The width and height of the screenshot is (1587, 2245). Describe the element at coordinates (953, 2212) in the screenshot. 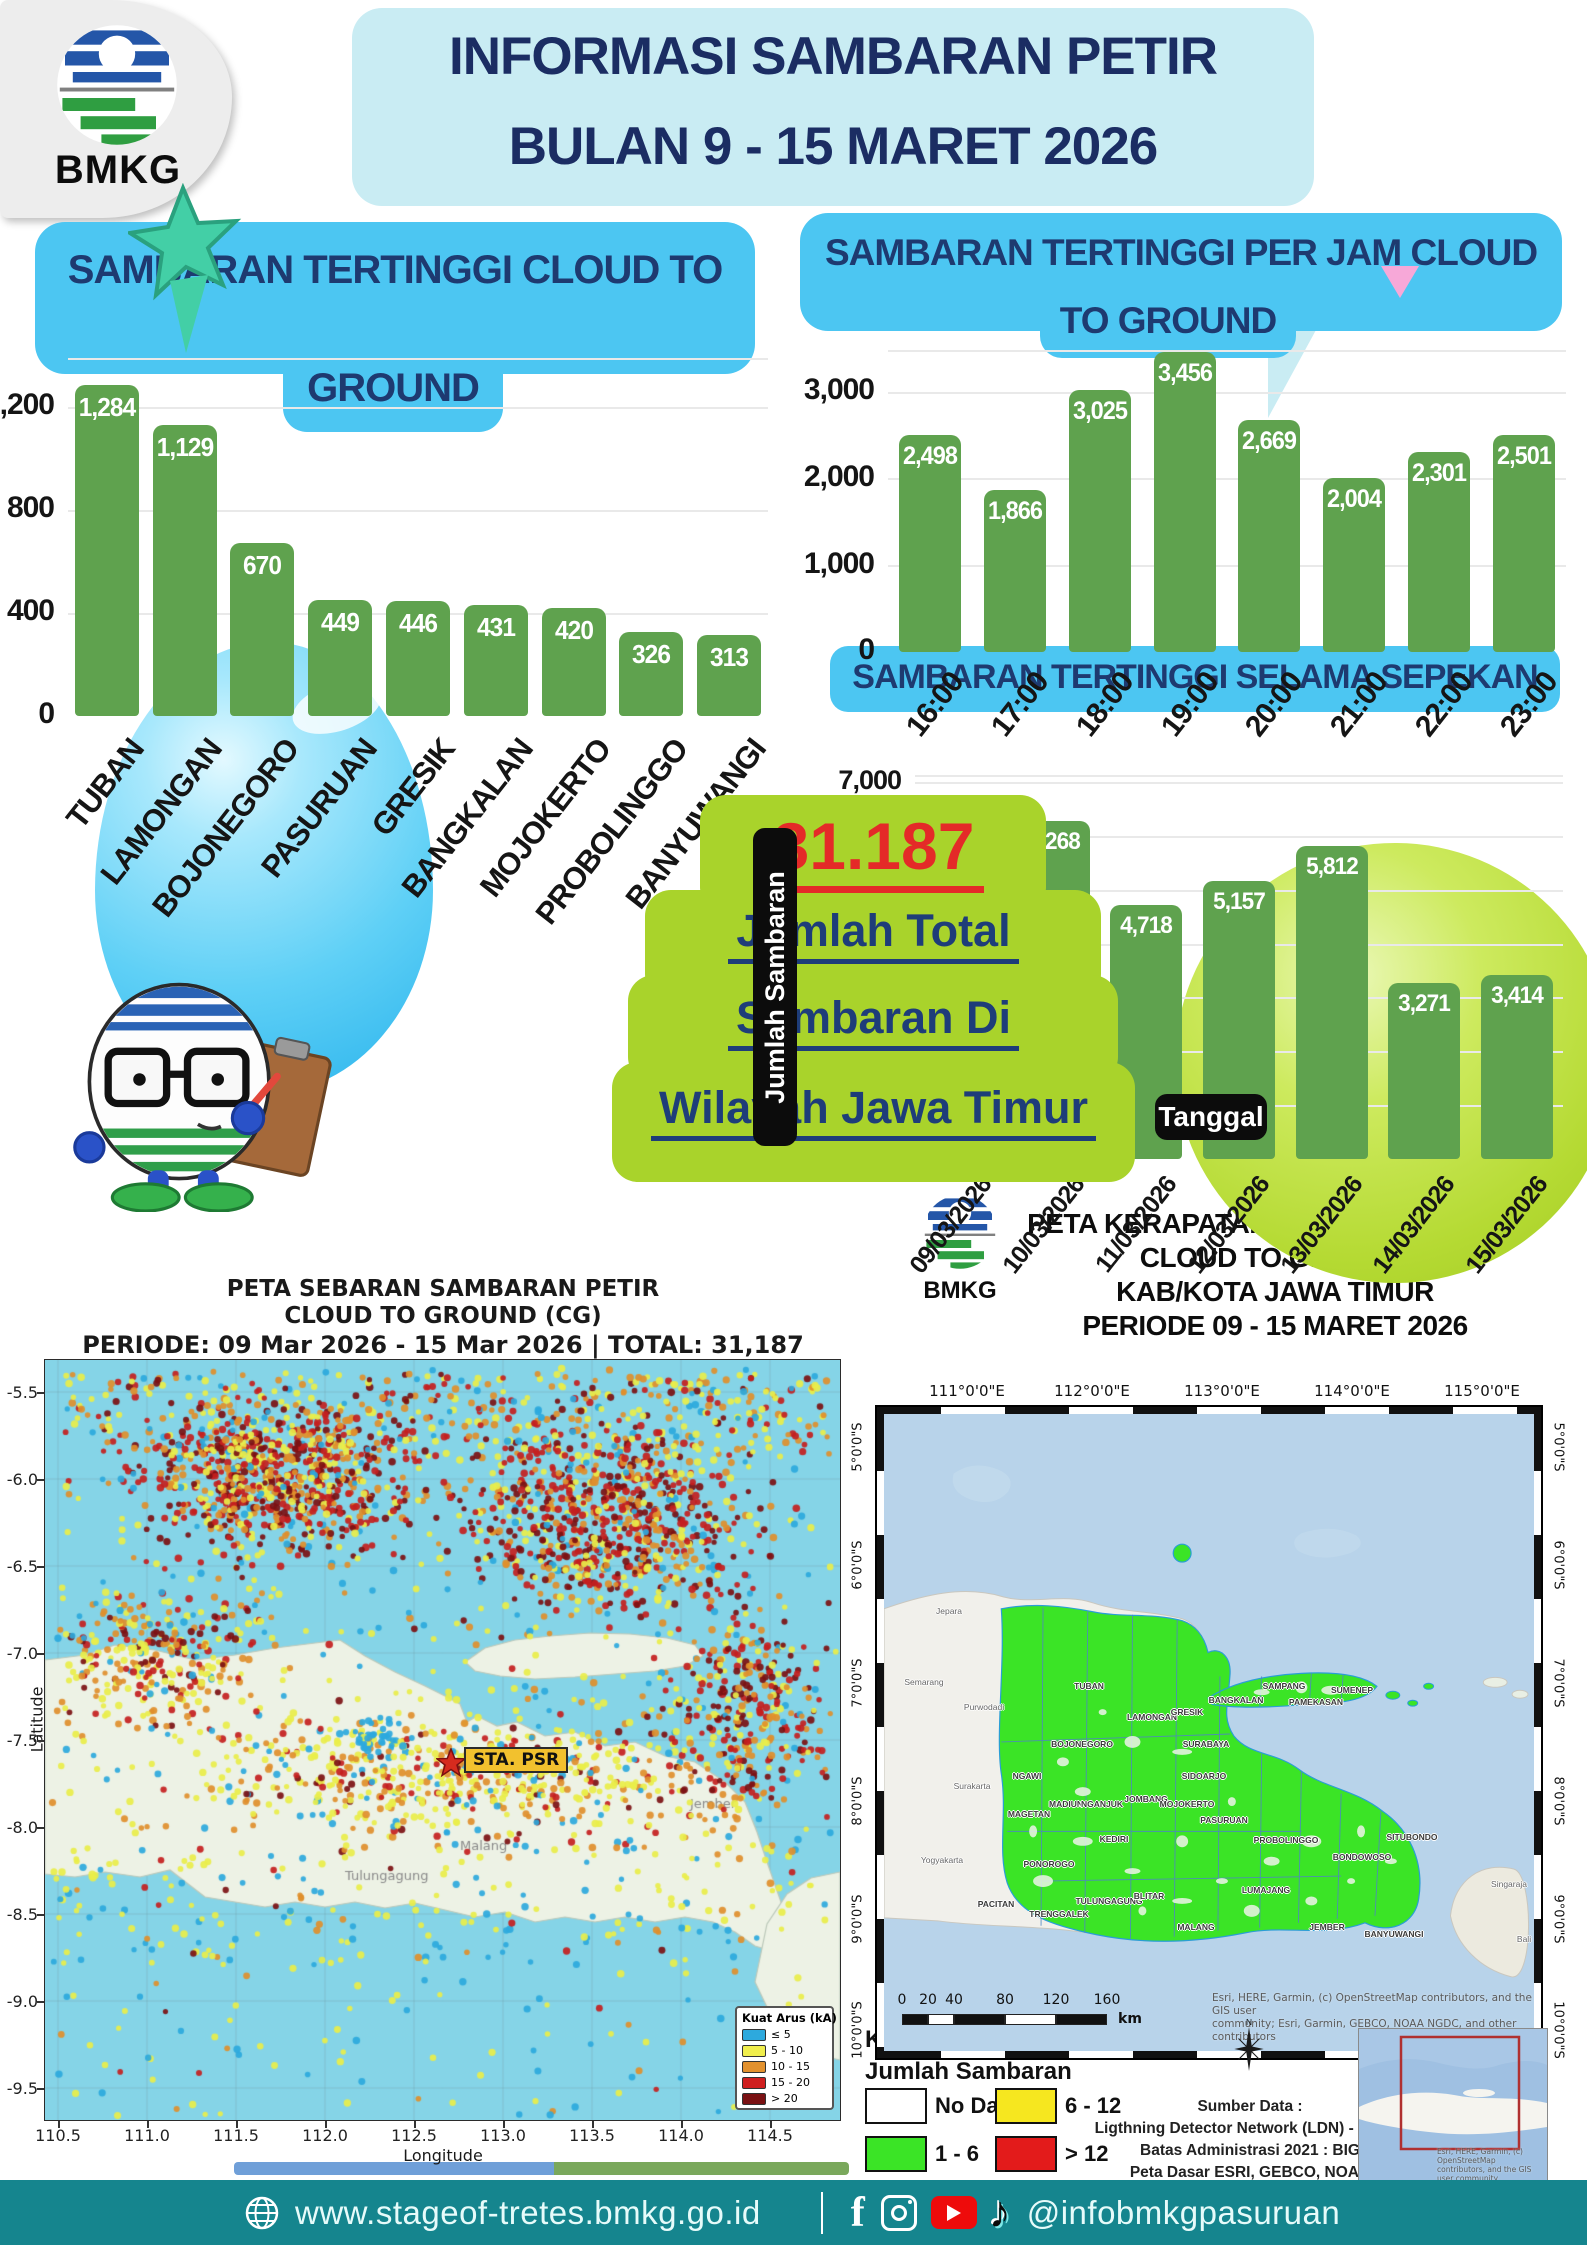

I see `youtube-icon` at that location.